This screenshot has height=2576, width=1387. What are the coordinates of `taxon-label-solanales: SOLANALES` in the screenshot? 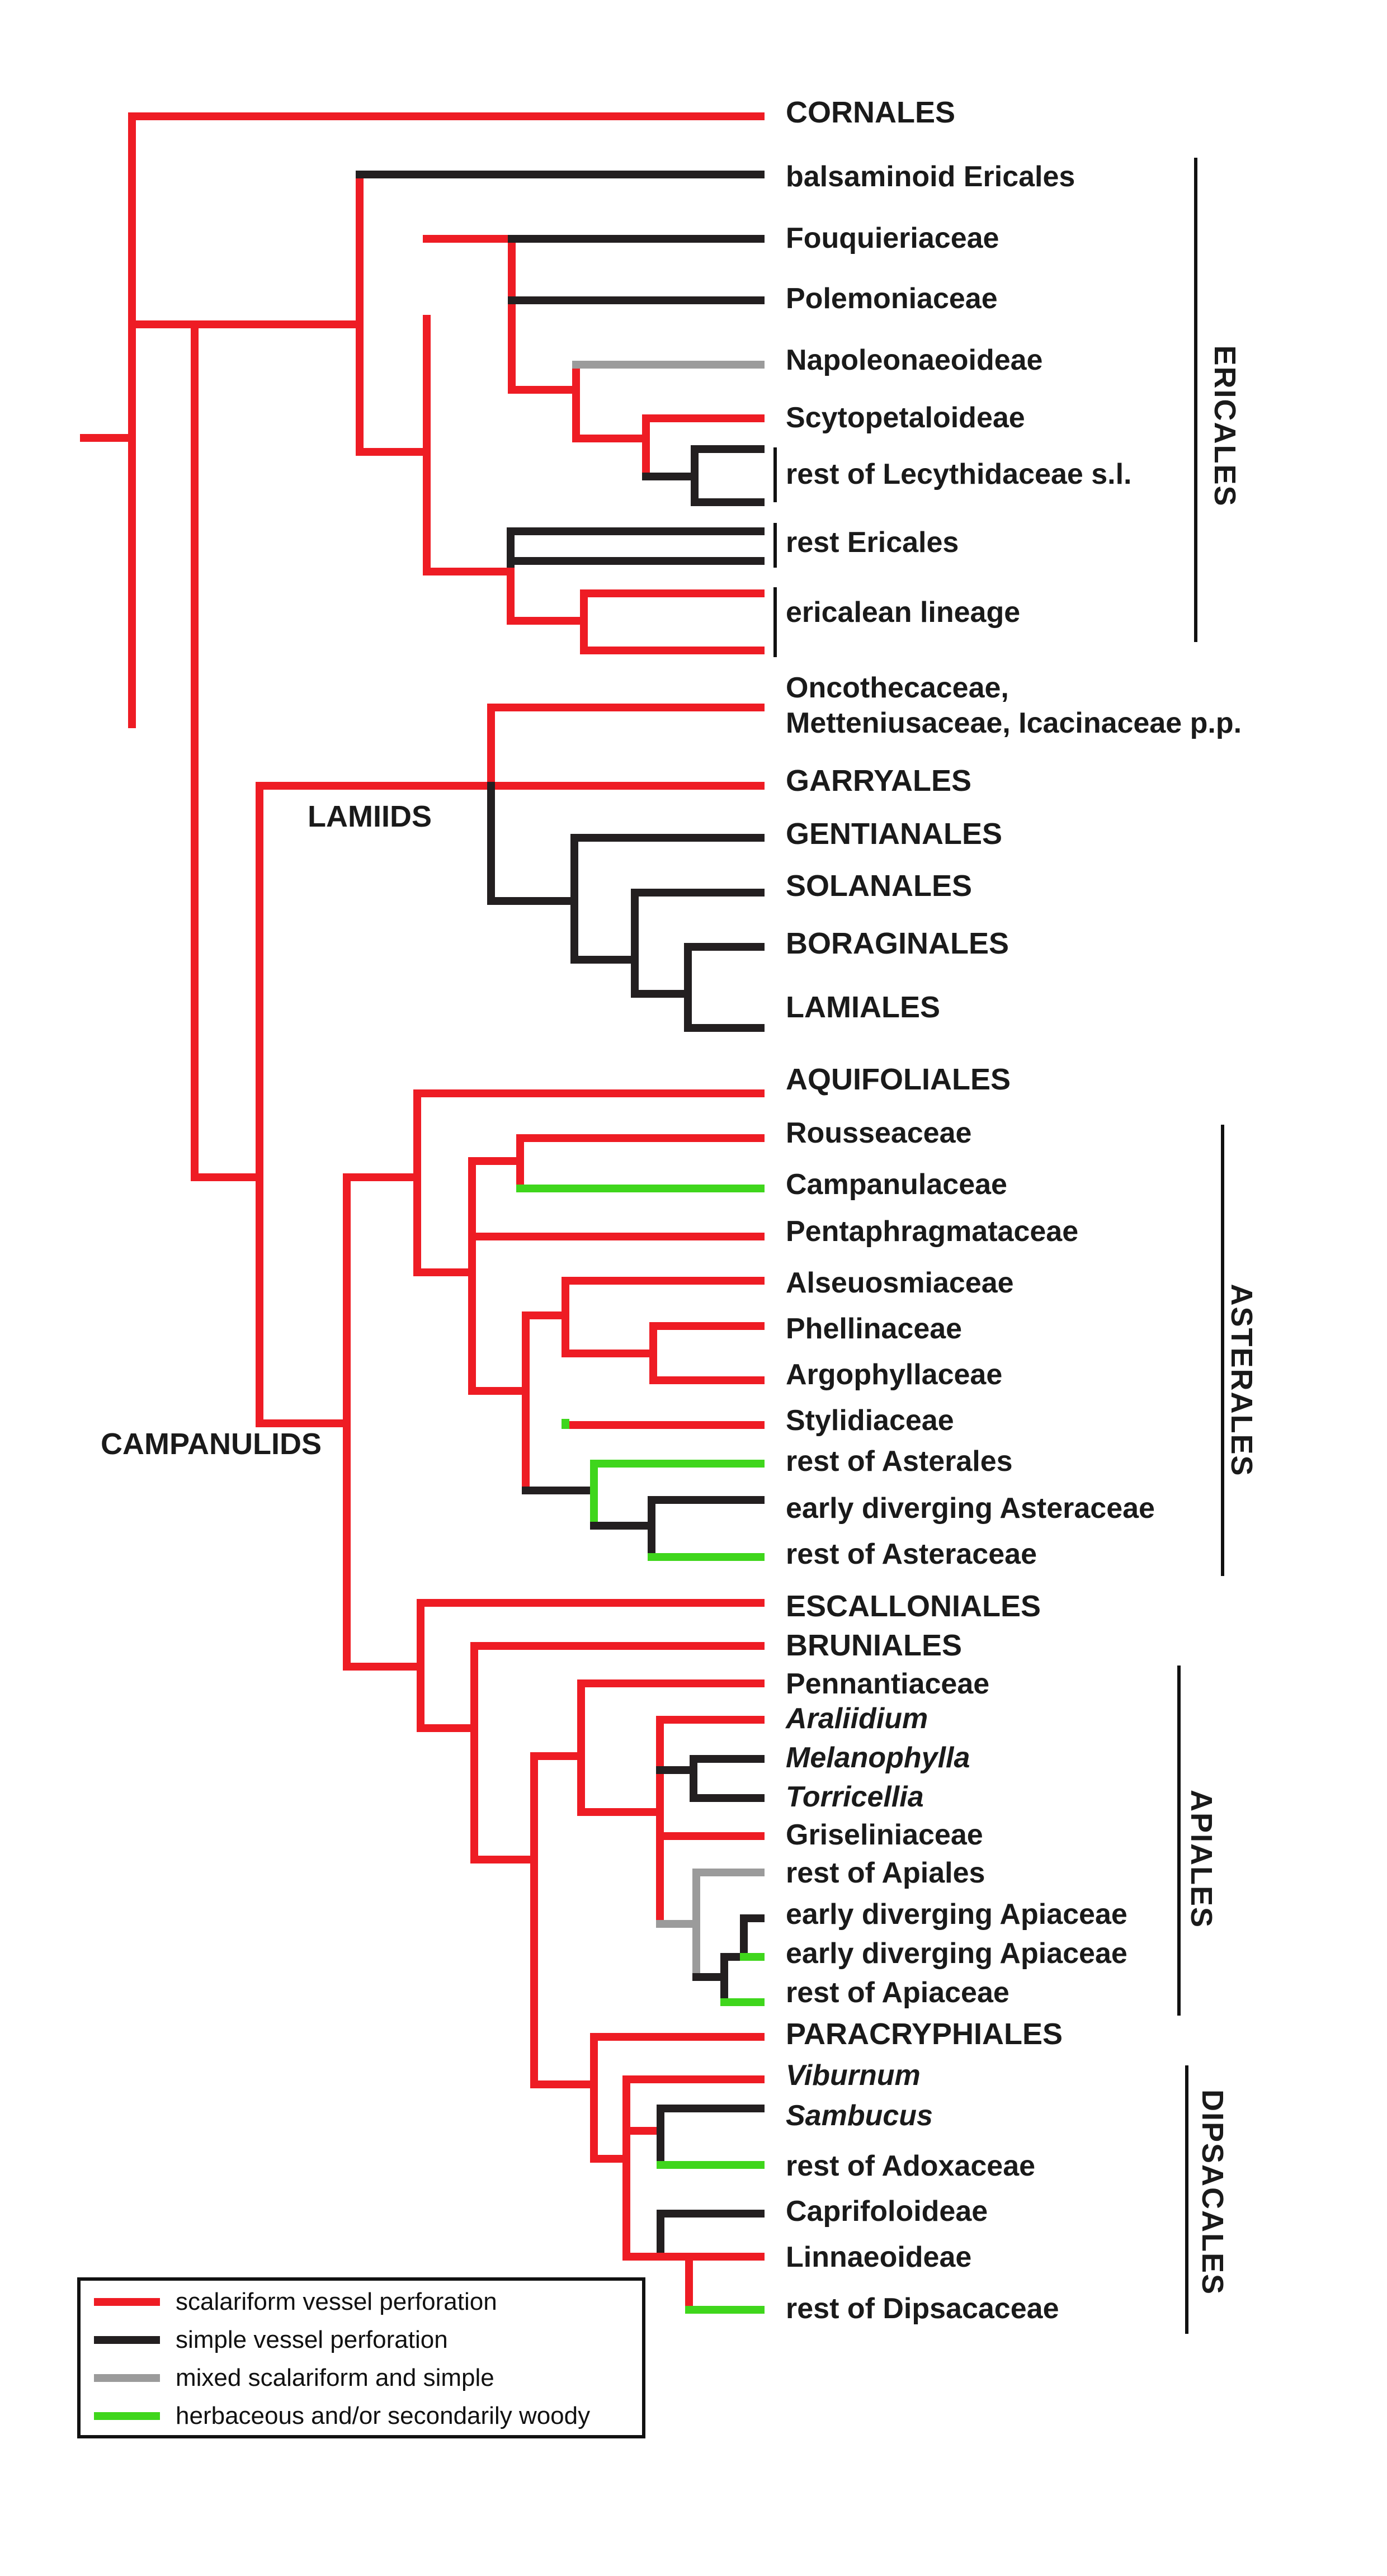 It's located at (879, 886).